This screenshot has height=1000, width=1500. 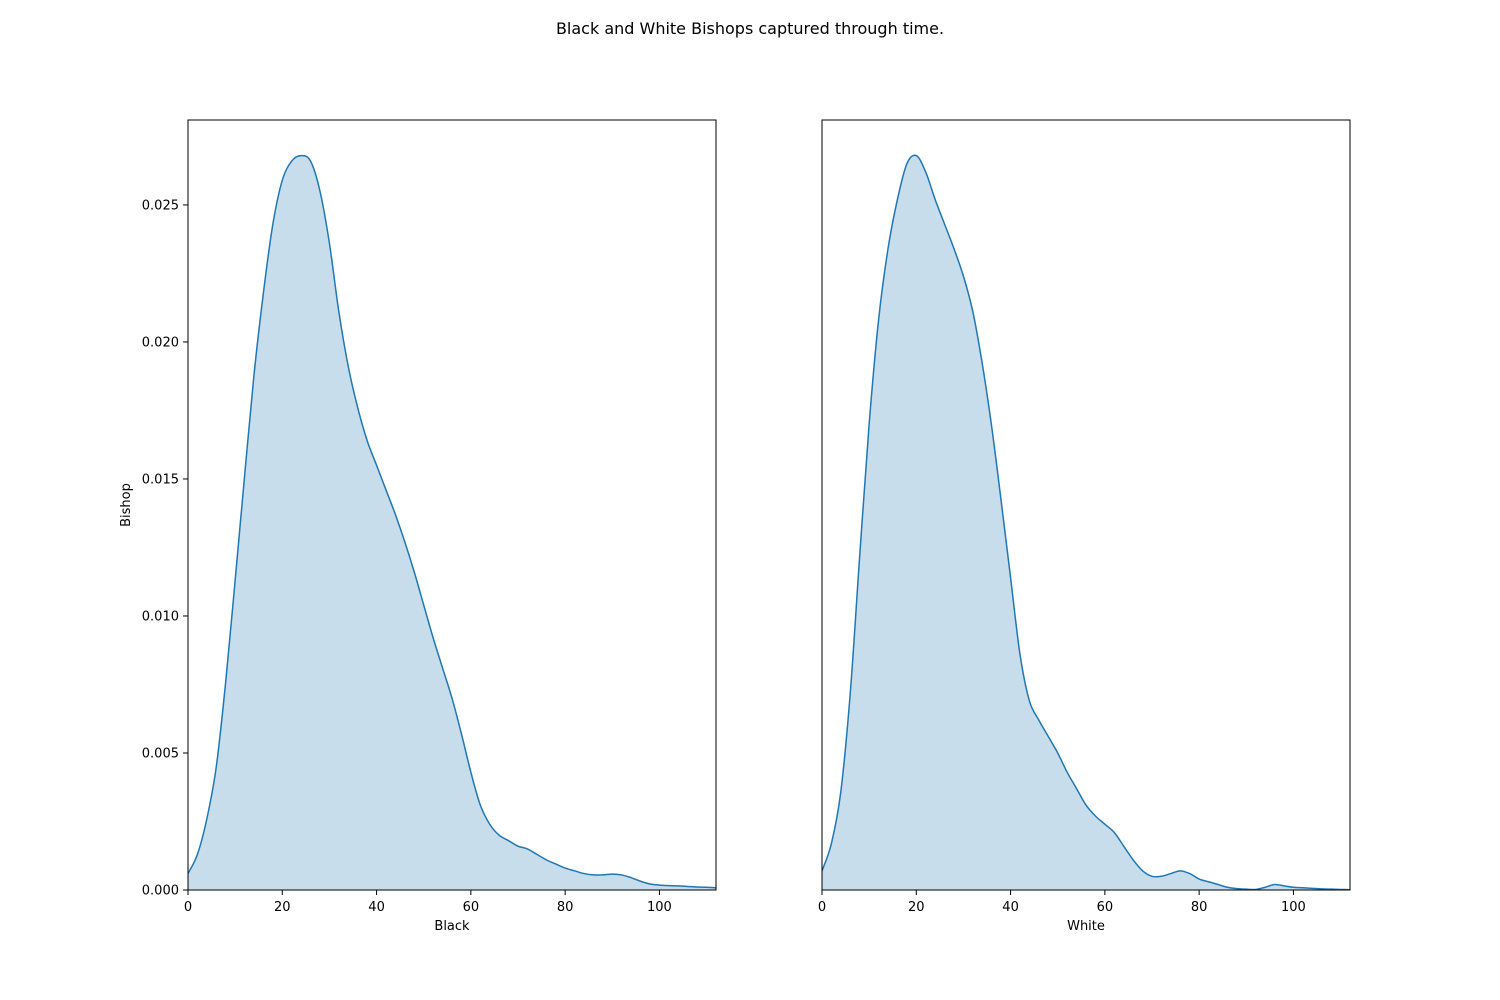 I want to click on y-tick-label: 0.000, so click(x=160, y=891).